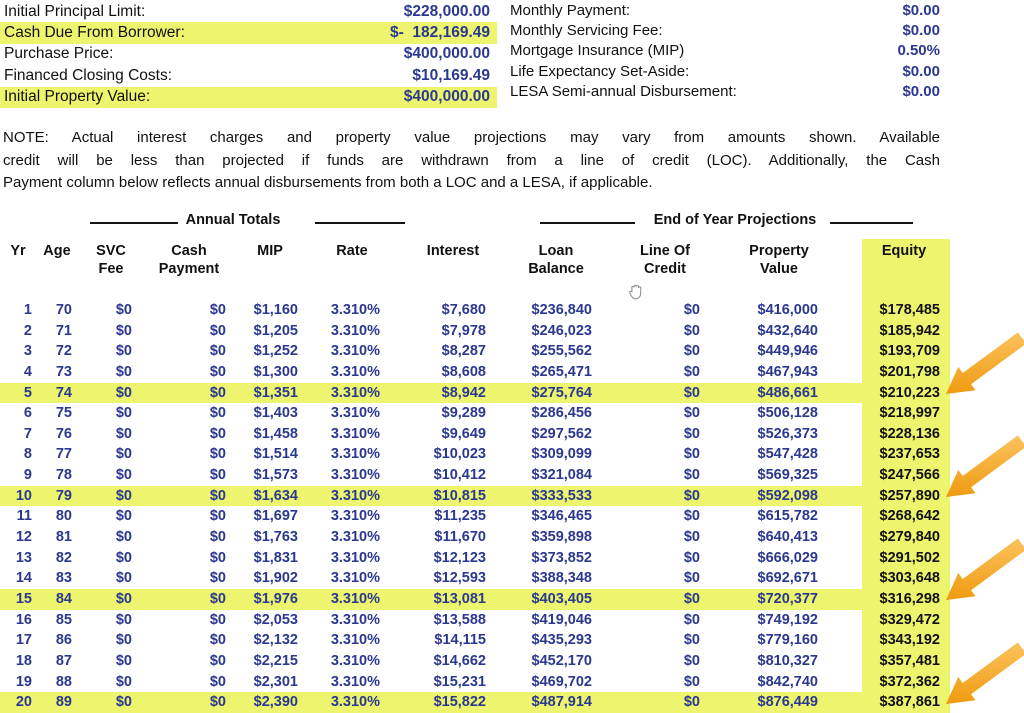 The image size is (1024, 713). I want to click on group-rule, so click(134, 223).